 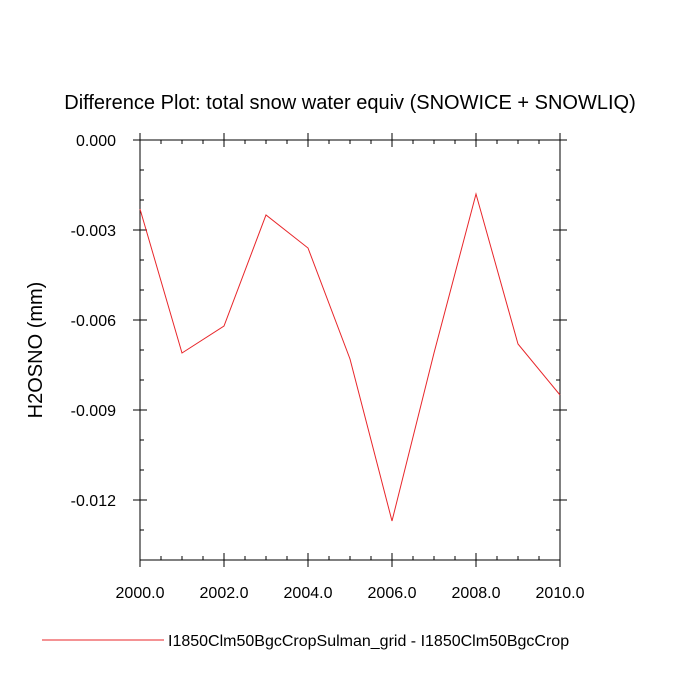 I want to click on y-tick-label: 0.000, so click(x=96, y=141).